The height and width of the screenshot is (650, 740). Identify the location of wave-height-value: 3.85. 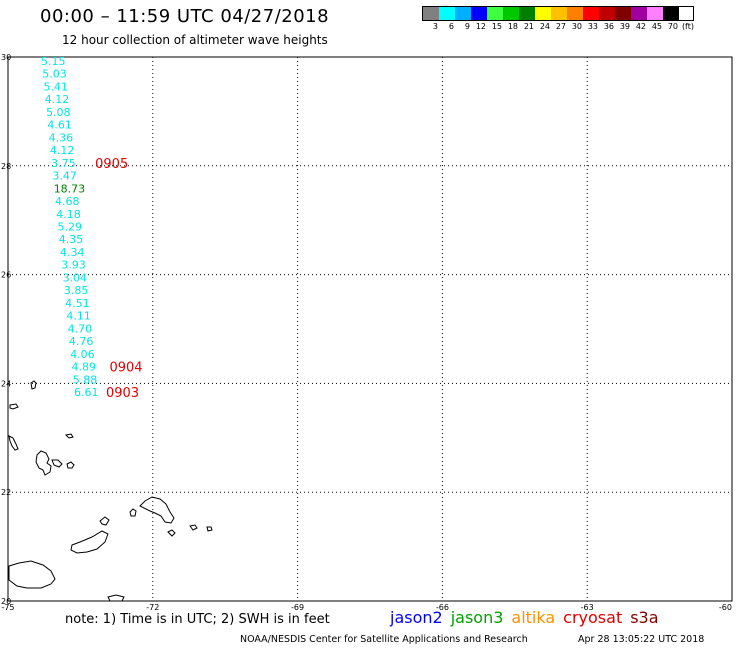
(76, 290).